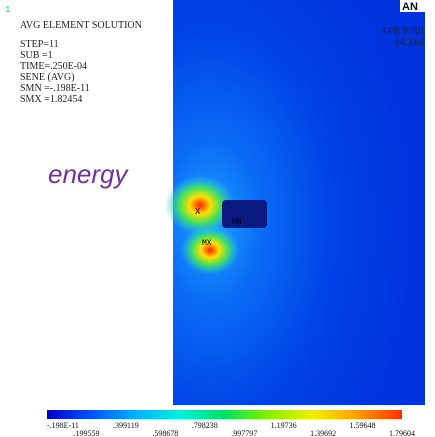  Describe the element at coordinates (39, 44) in the screenshot. I see `info-line: STEP=11` at that location.